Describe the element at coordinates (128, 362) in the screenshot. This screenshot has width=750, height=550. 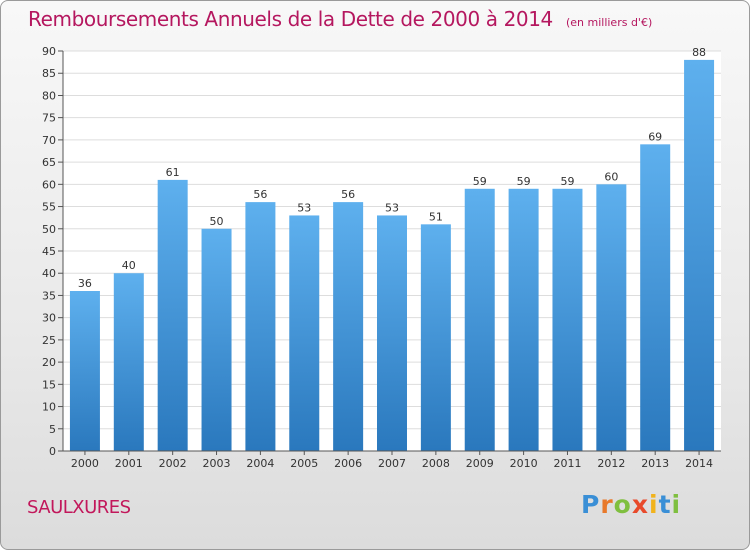
I see `bar-2001` at that location.